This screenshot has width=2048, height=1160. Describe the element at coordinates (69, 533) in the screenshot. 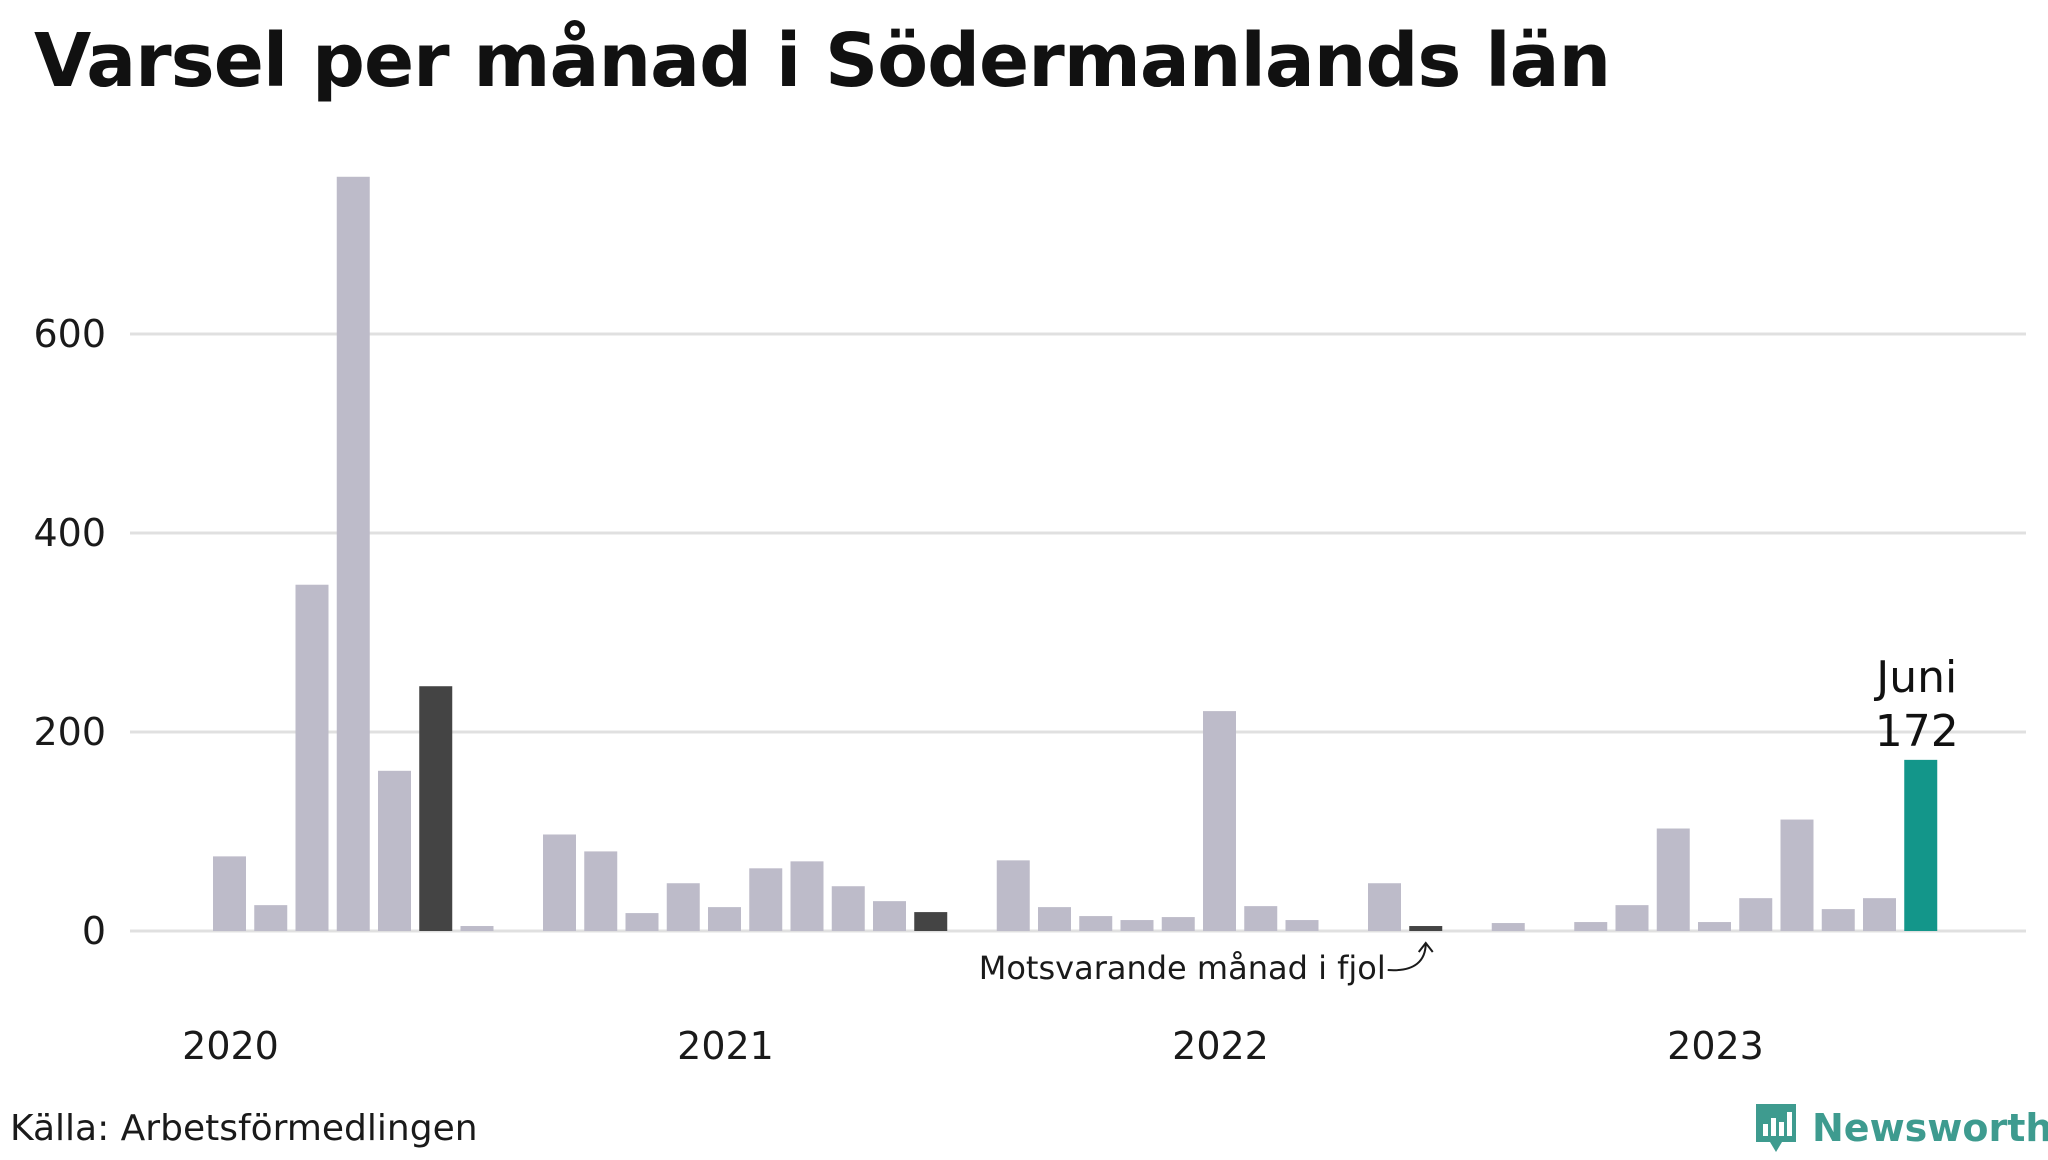

I see `y-tick-label: 400` at that location.